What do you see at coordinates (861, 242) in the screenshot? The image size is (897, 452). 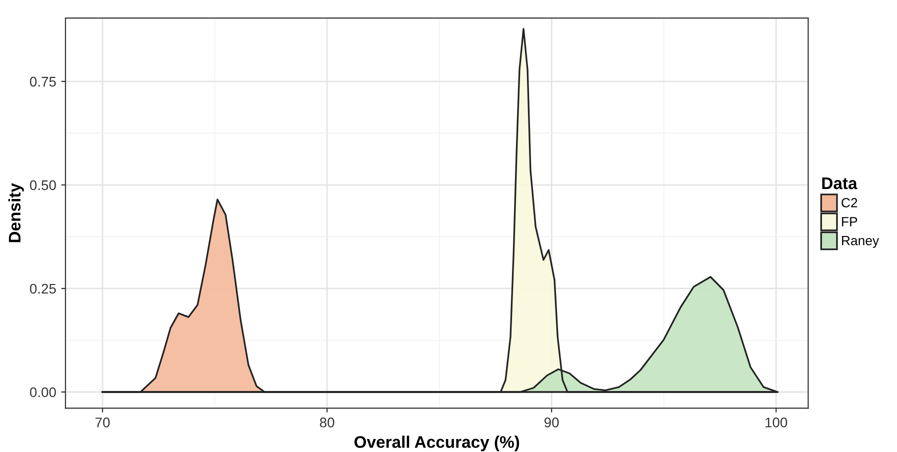 I see `legend-label: Raney` at bounding box center [861, 242].